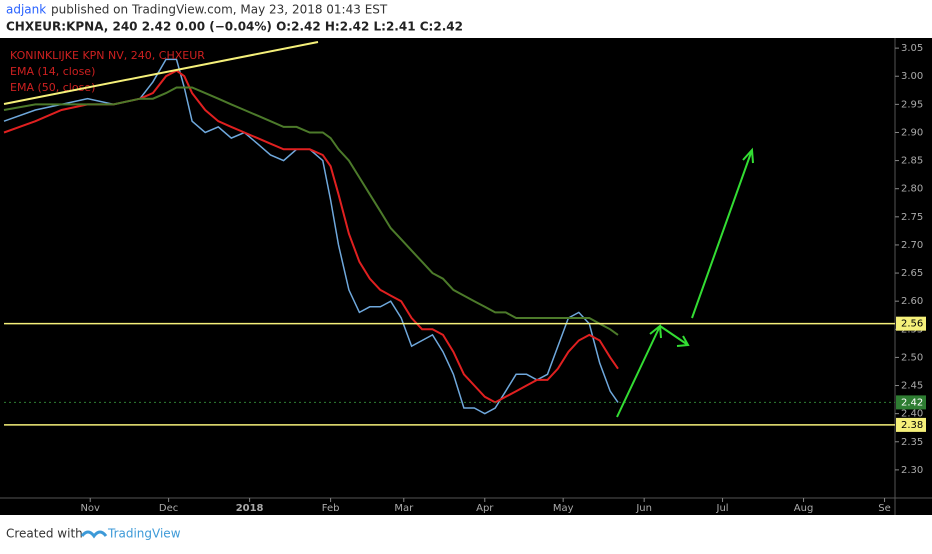 The image size is (932, 554). Describe the element at coordinates (912, 76) in the screenshot. I see `y-tick-label: 3.00` at that location.